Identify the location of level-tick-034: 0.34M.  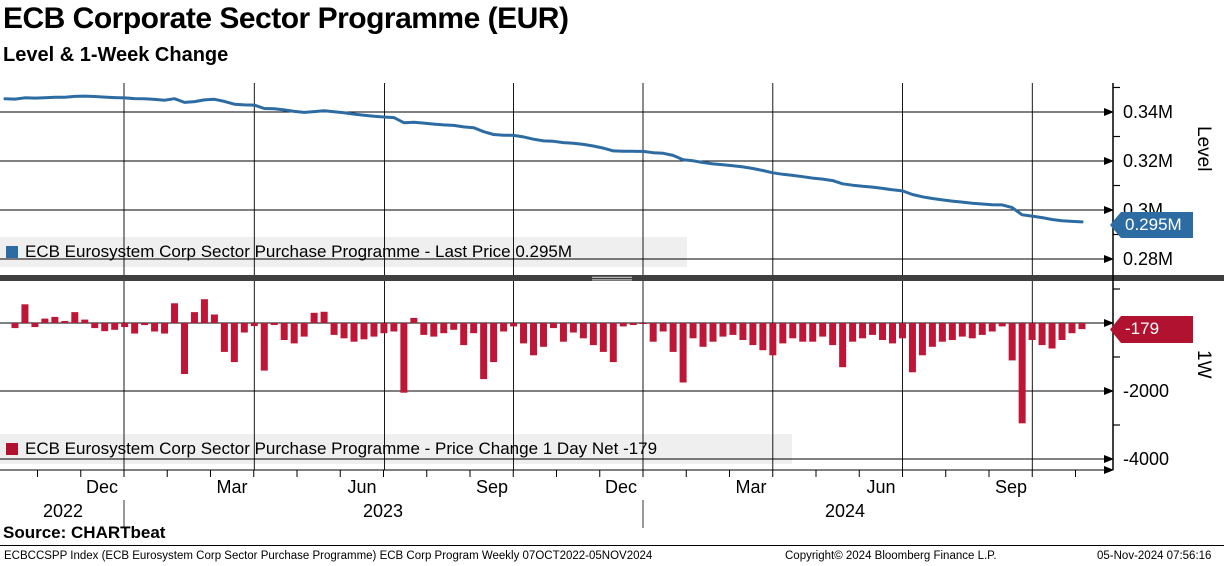
(1148, 112).